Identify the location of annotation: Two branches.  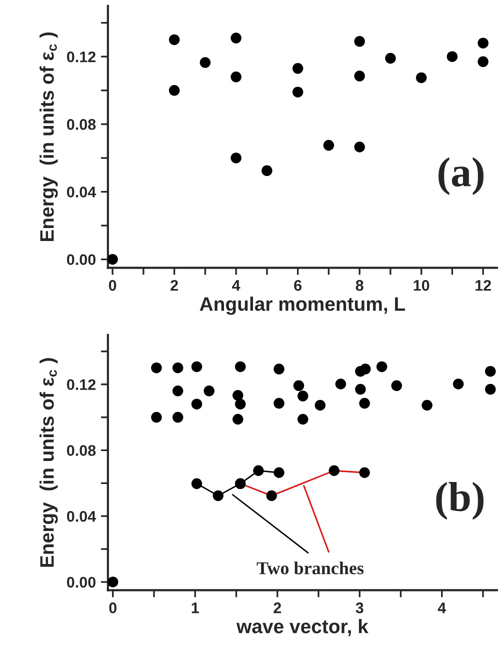
(310, 568).